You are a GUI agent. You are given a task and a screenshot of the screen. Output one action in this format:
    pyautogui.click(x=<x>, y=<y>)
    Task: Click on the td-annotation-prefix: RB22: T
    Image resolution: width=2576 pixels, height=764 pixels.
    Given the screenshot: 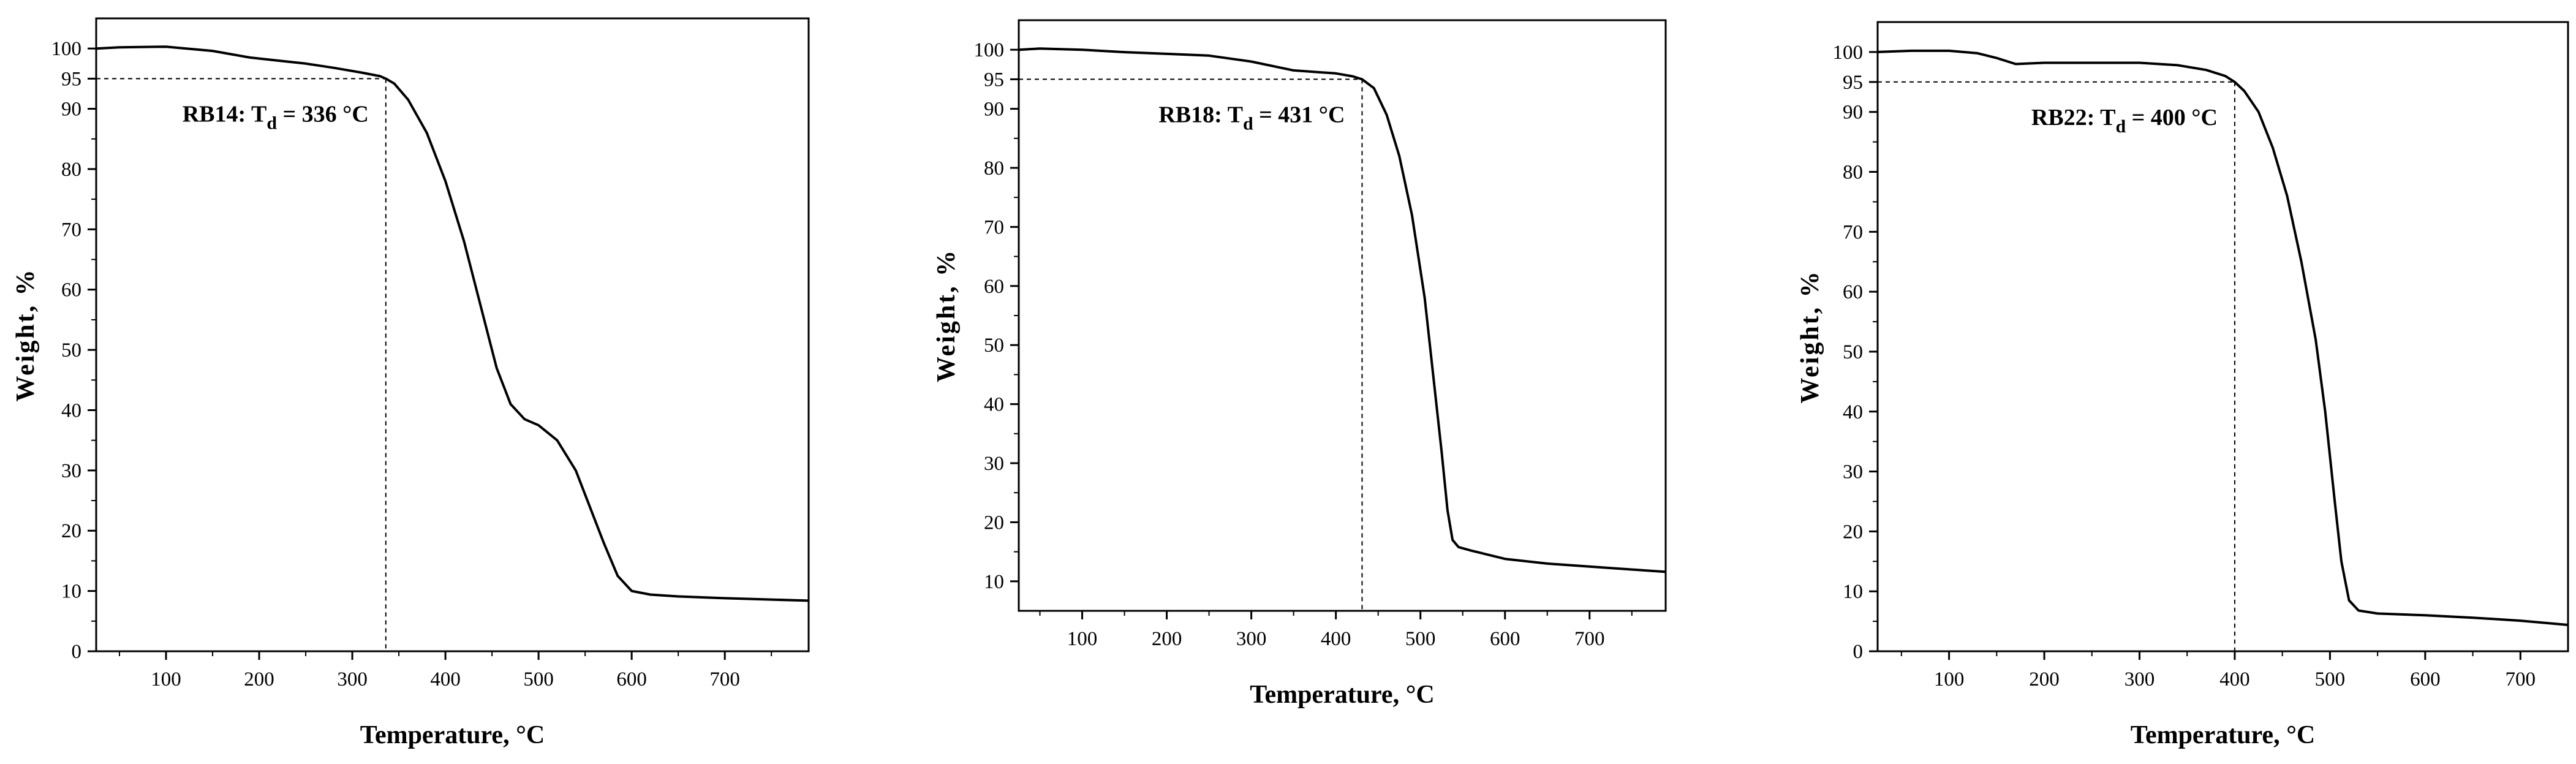 What is the action you would take?
    pyautogui.click(x=2073, y=117)
    